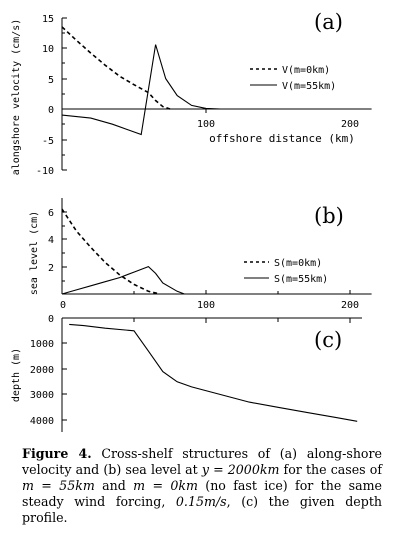 The image size is (400, 547). What do you see at coordinates (64, 246) in the screenshot?
I see `panel-b-y-ticks` at bounding box center [64, 246].